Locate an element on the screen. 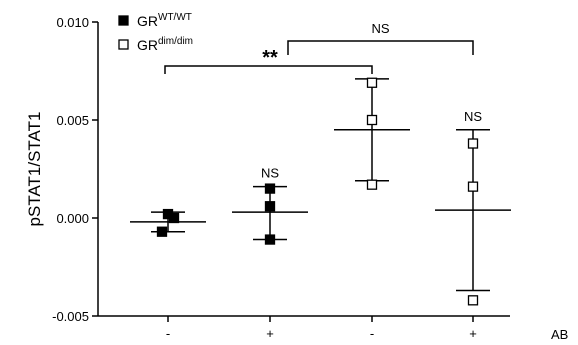  y-tick-label: 0.000 is located at coordinates (72, 218).